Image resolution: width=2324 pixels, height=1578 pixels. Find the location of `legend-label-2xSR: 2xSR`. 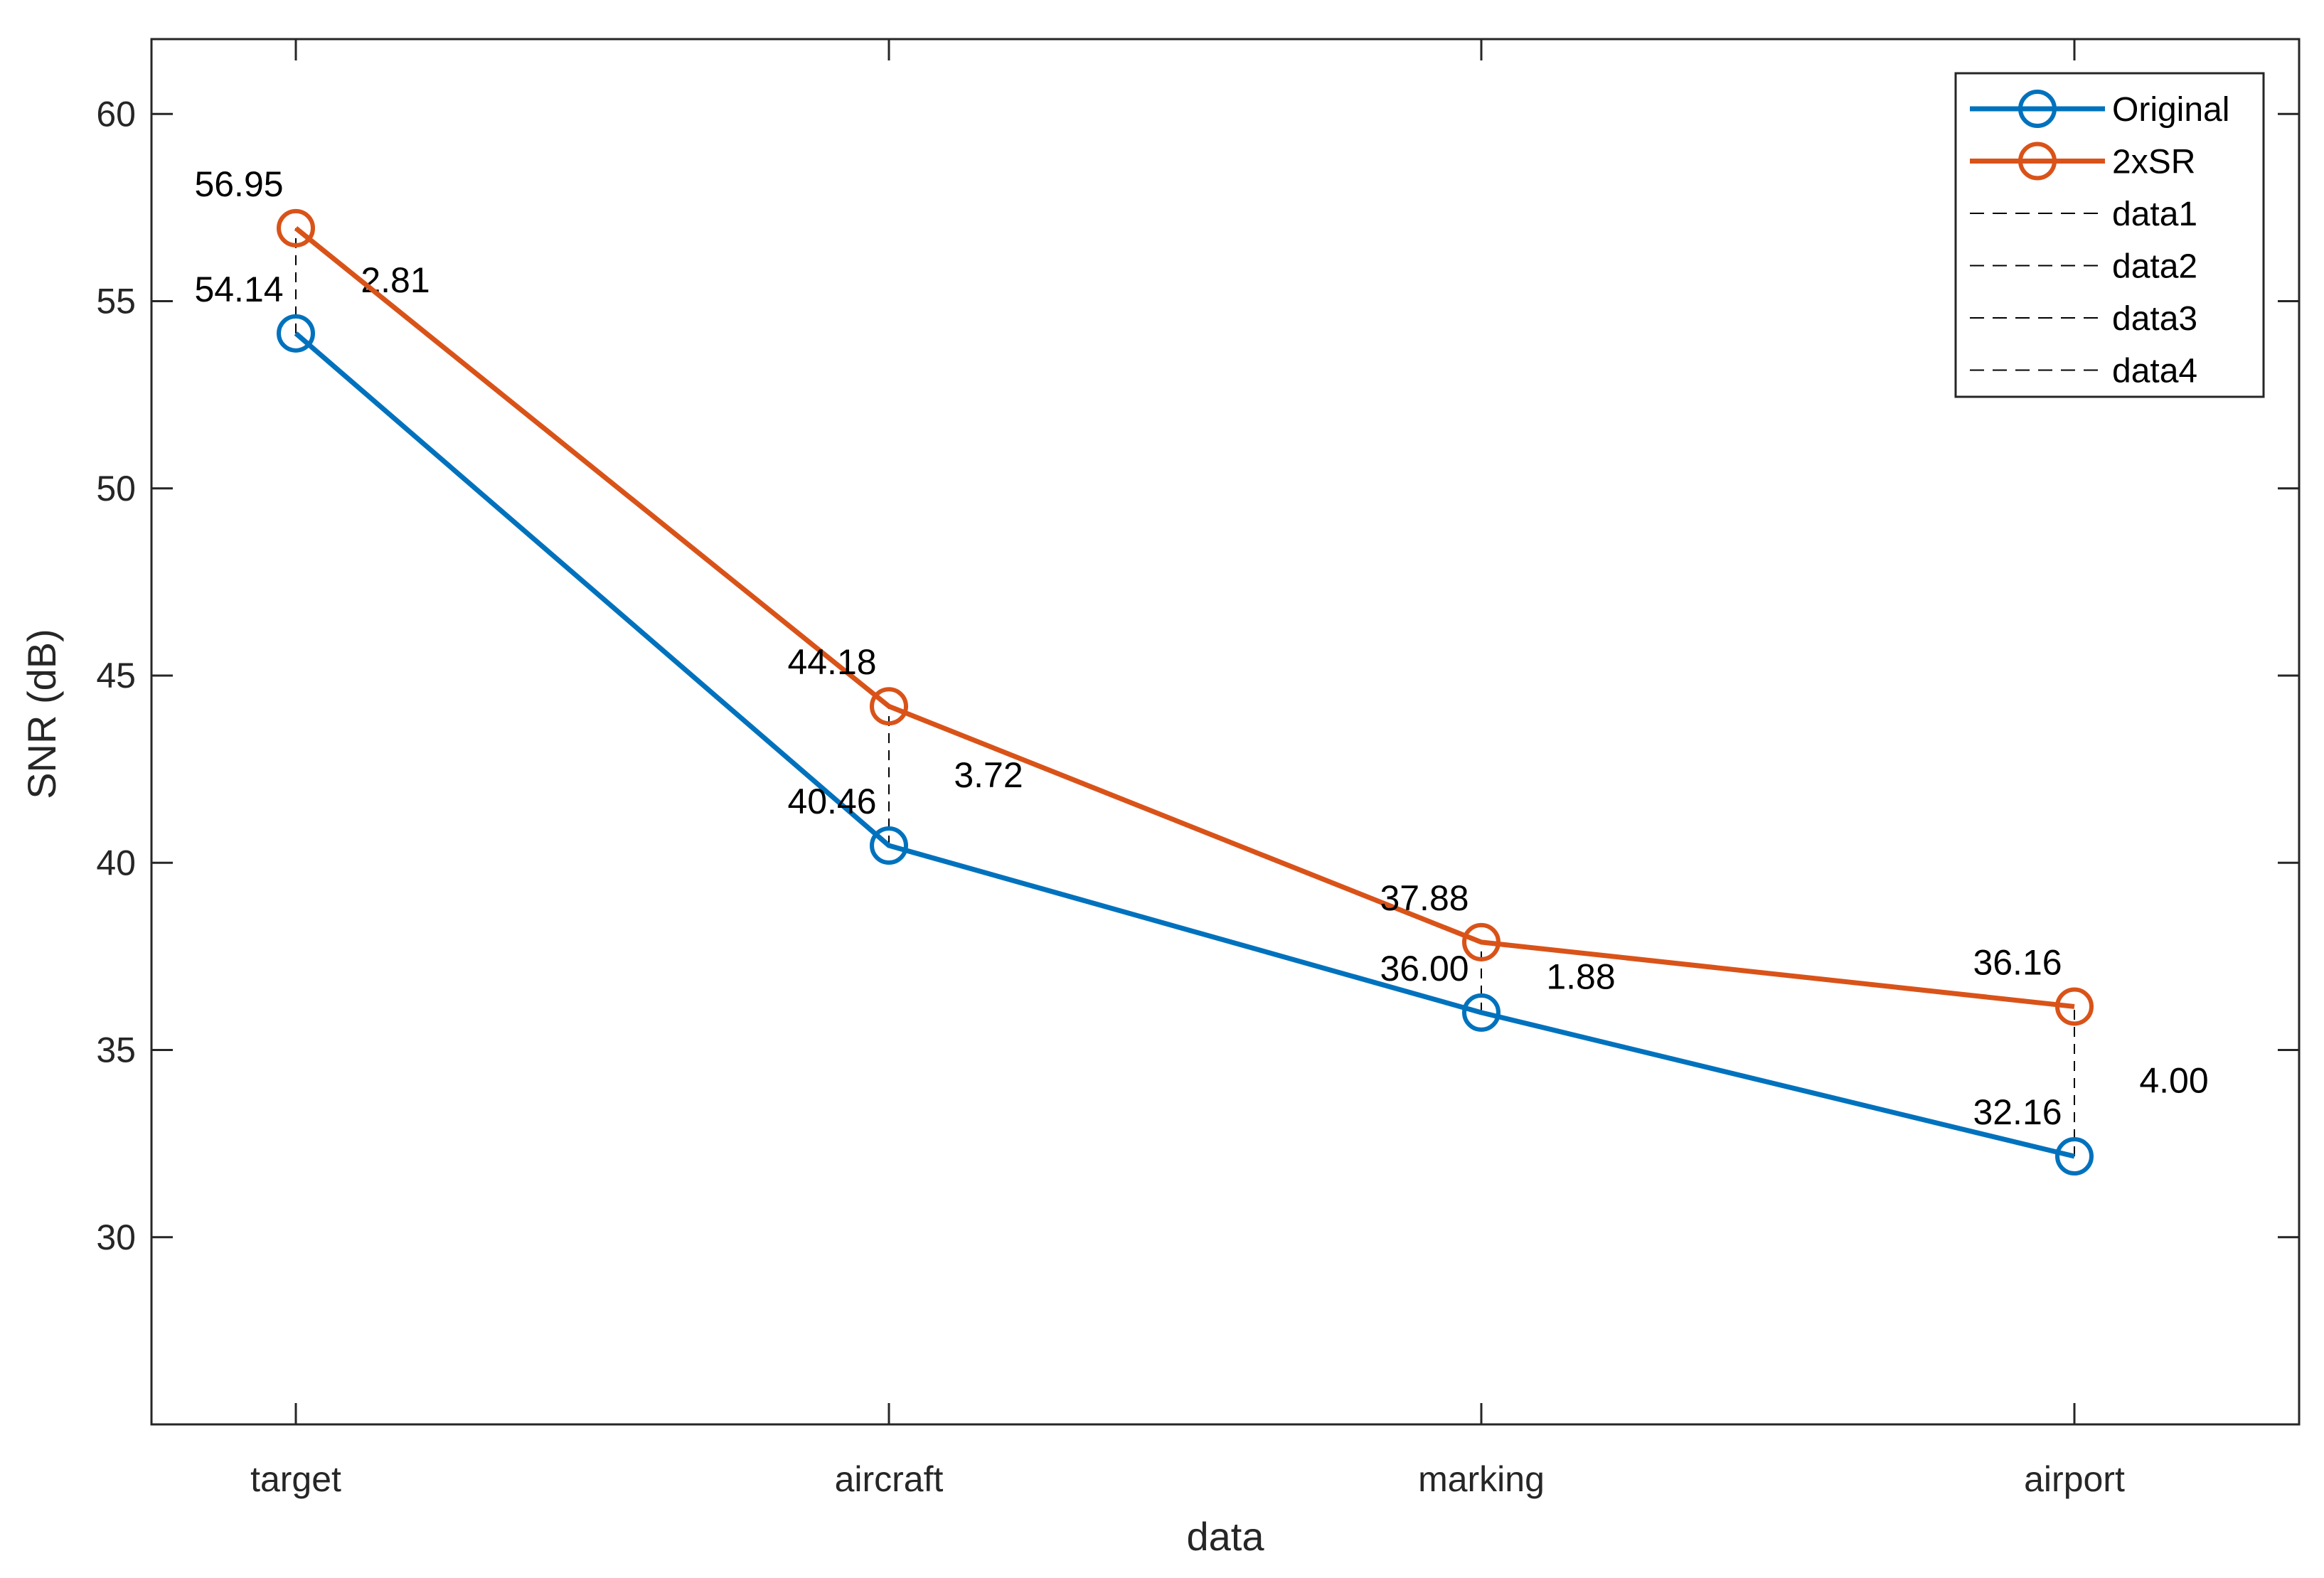

legend-label-2xSR: 2xSR is located at coordinates (2153, 162).